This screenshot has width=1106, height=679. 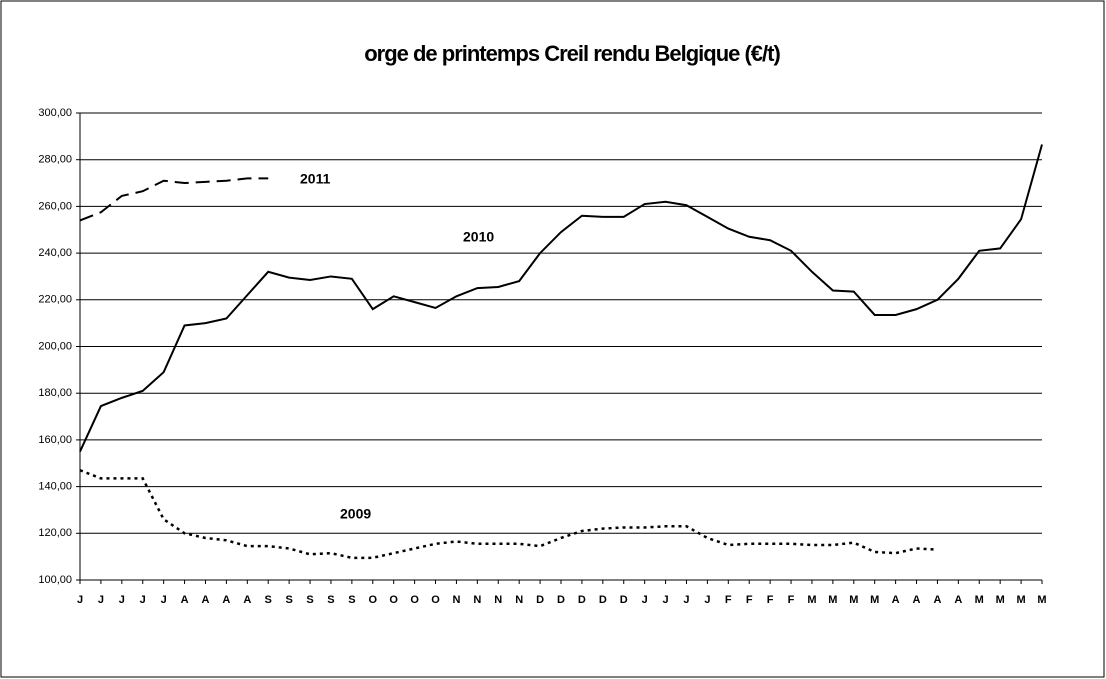 What do you see at coordinates (55, 300) in the screenshot?
I see `y-tick-label: 220,00` at bounding box center [55, 300].